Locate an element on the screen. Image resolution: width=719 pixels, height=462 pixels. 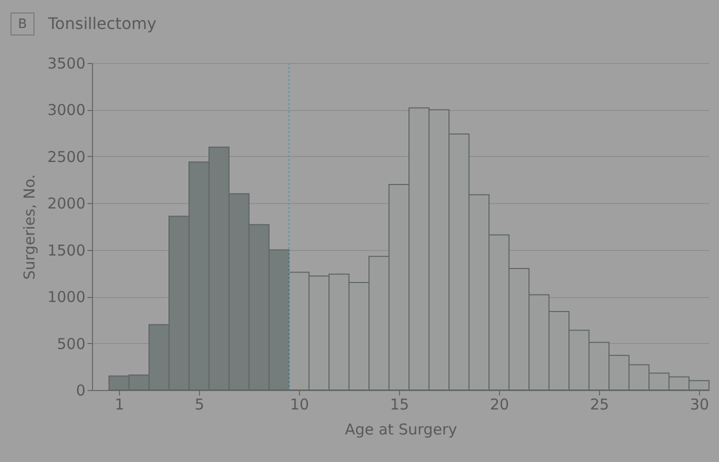
y-axis-title: Surgeries, No. is located at coordinates (29, 227).